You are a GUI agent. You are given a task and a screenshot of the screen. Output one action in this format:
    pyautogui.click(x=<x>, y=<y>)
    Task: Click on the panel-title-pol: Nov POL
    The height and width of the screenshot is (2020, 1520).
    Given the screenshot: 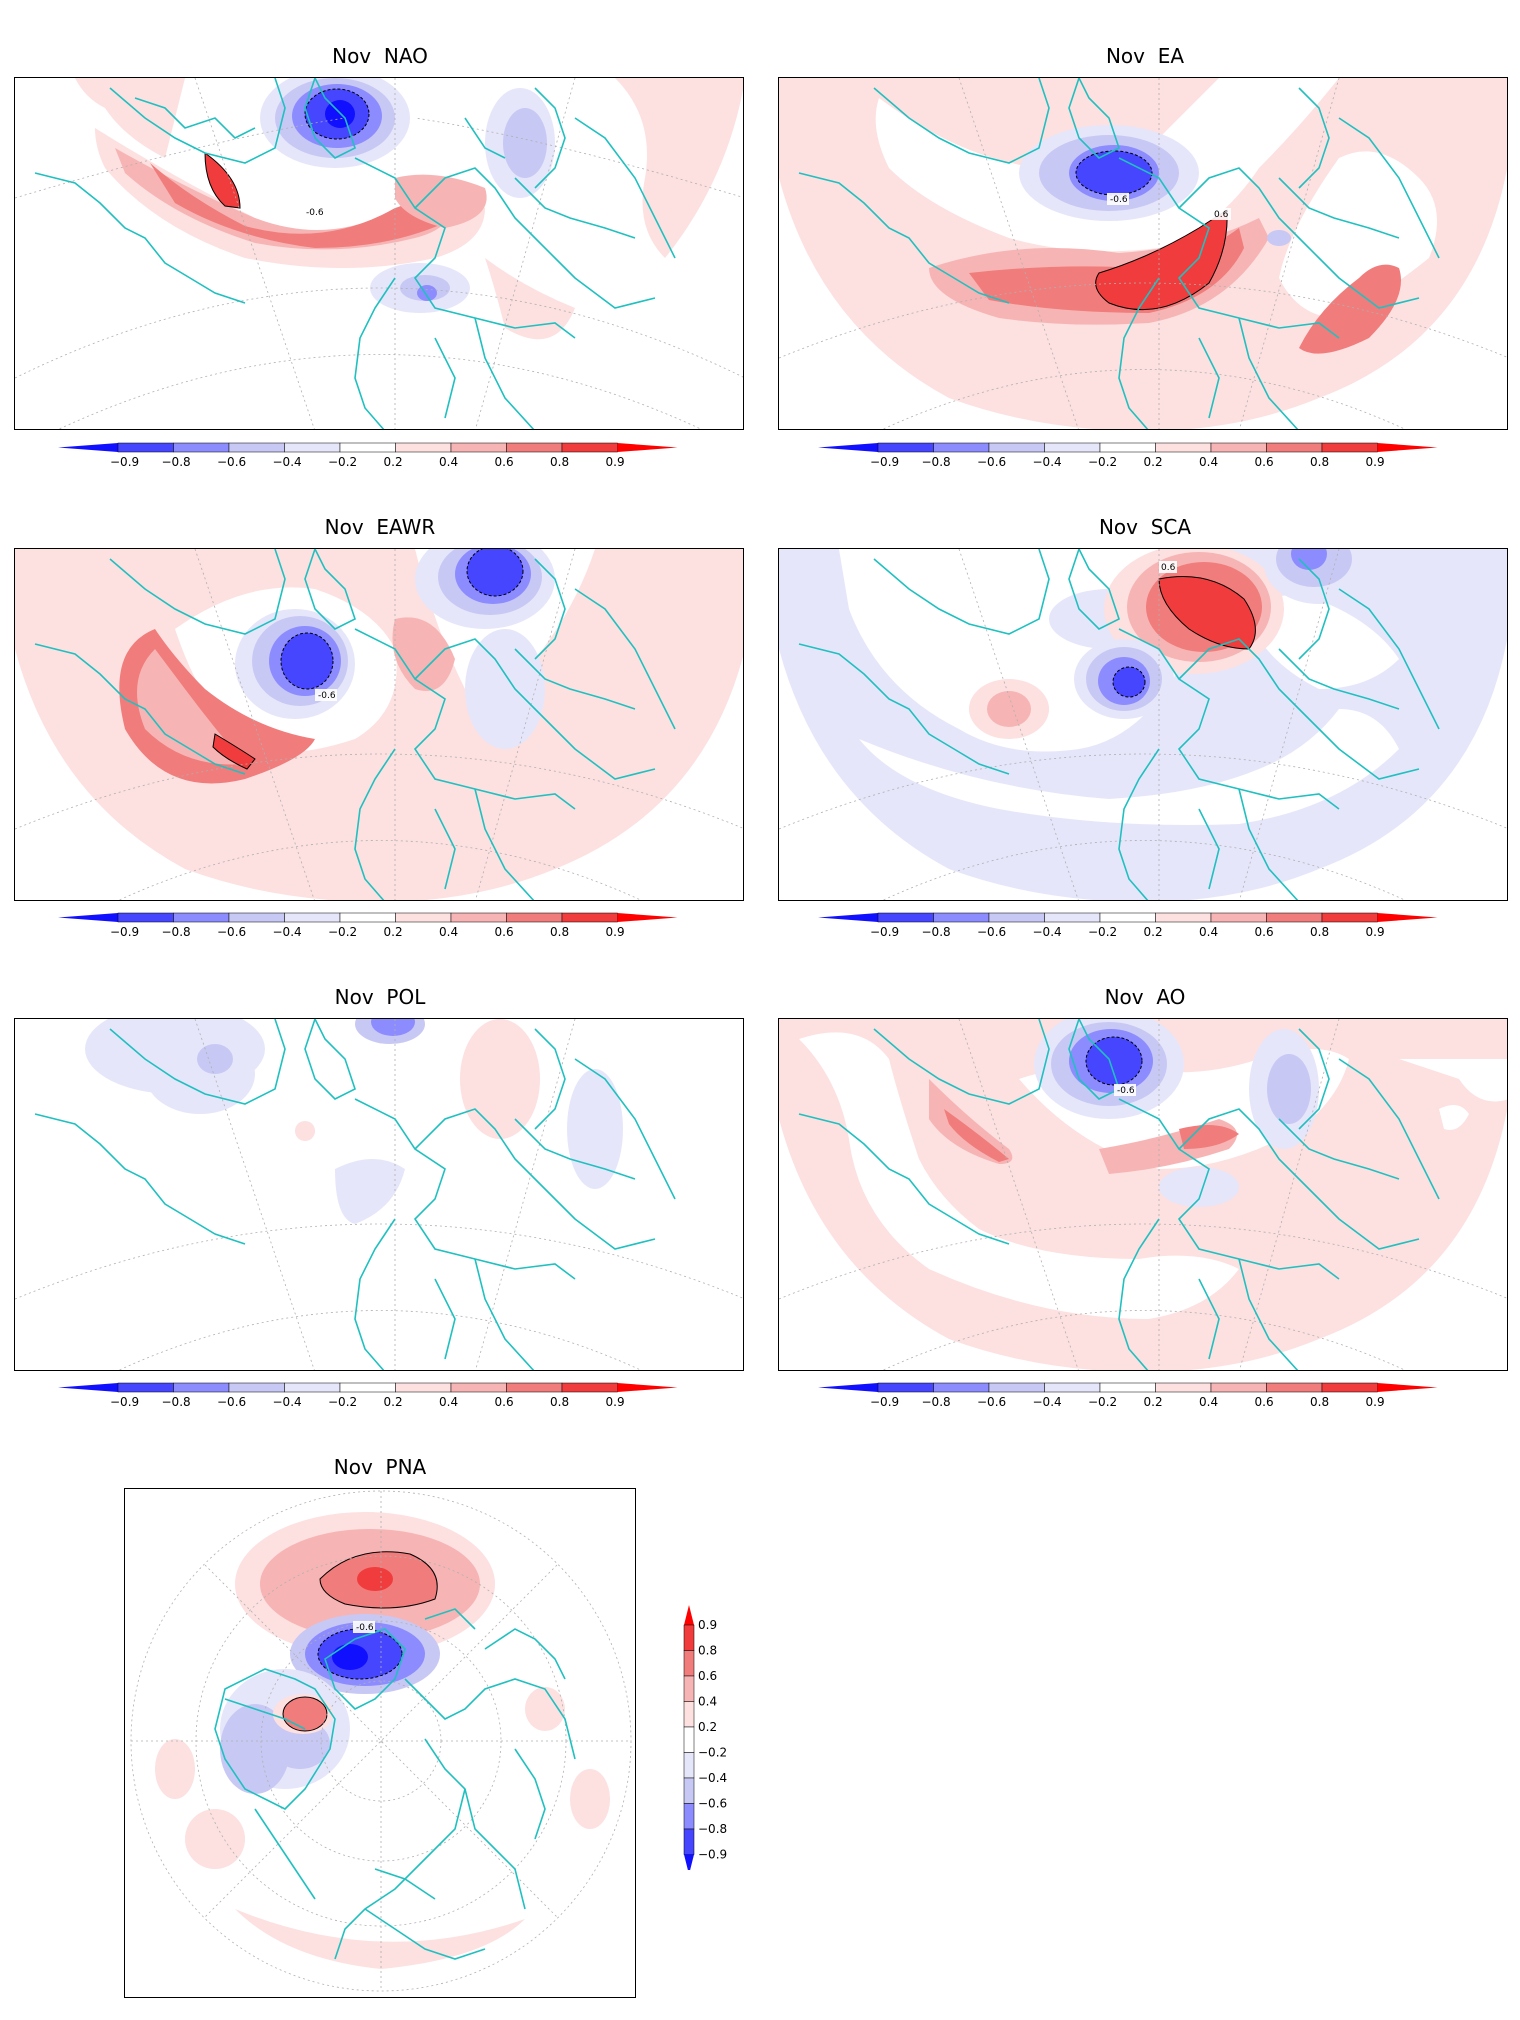 What is the action you would take?
    pyautogui.click(x=380, y=997)
    